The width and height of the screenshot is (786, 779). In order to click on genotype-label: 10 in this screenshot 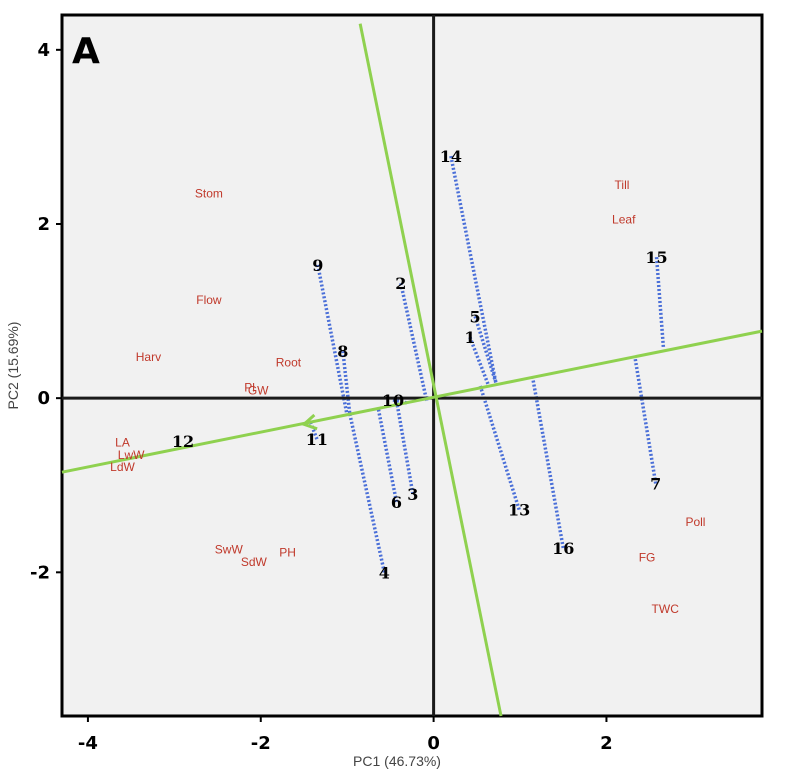, I will do `click(393, 400)`.